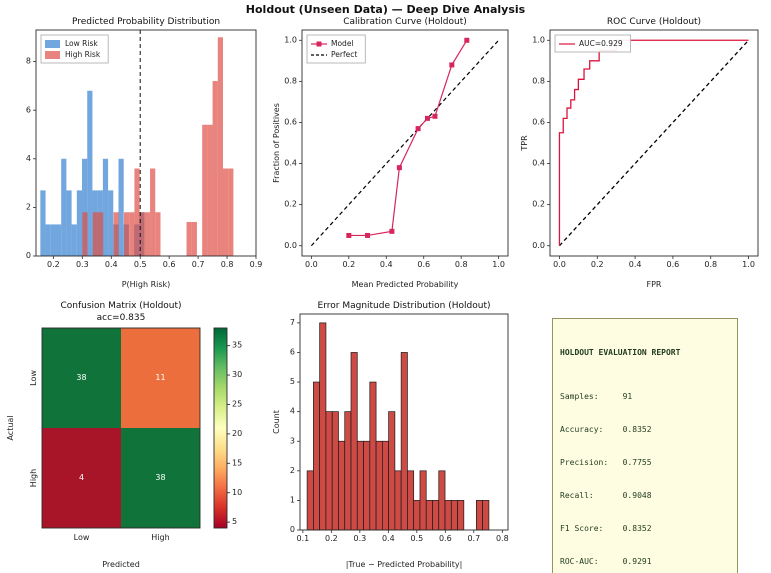  What do you see at coordinates (606, 495) in the screenshot?
I see `report-line-recall: Recall: 0.9048` at bounding box center [606, 495].